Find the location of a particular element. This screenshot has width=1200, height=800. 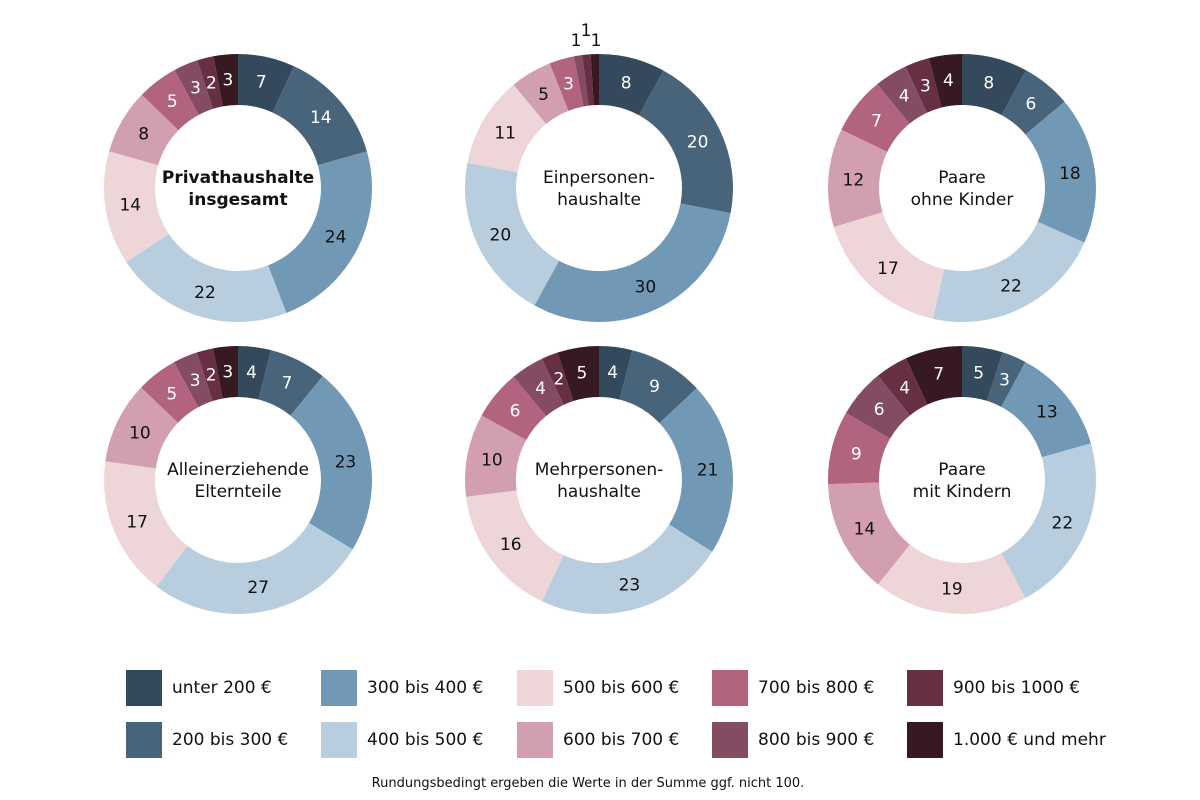

chart-title: Einpersonen- is located at coordinates (599, 178).